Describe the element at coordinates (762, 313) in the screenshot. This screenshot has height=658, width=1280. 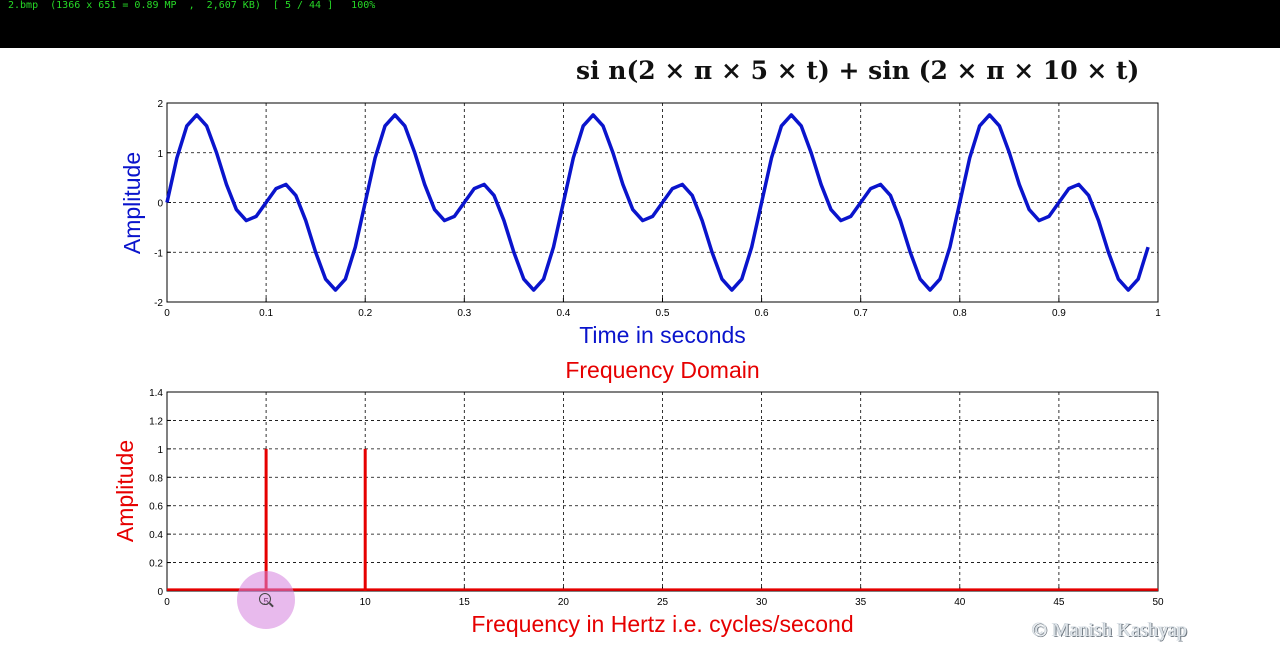
I see `x-tick-label: 0.6` at that location.